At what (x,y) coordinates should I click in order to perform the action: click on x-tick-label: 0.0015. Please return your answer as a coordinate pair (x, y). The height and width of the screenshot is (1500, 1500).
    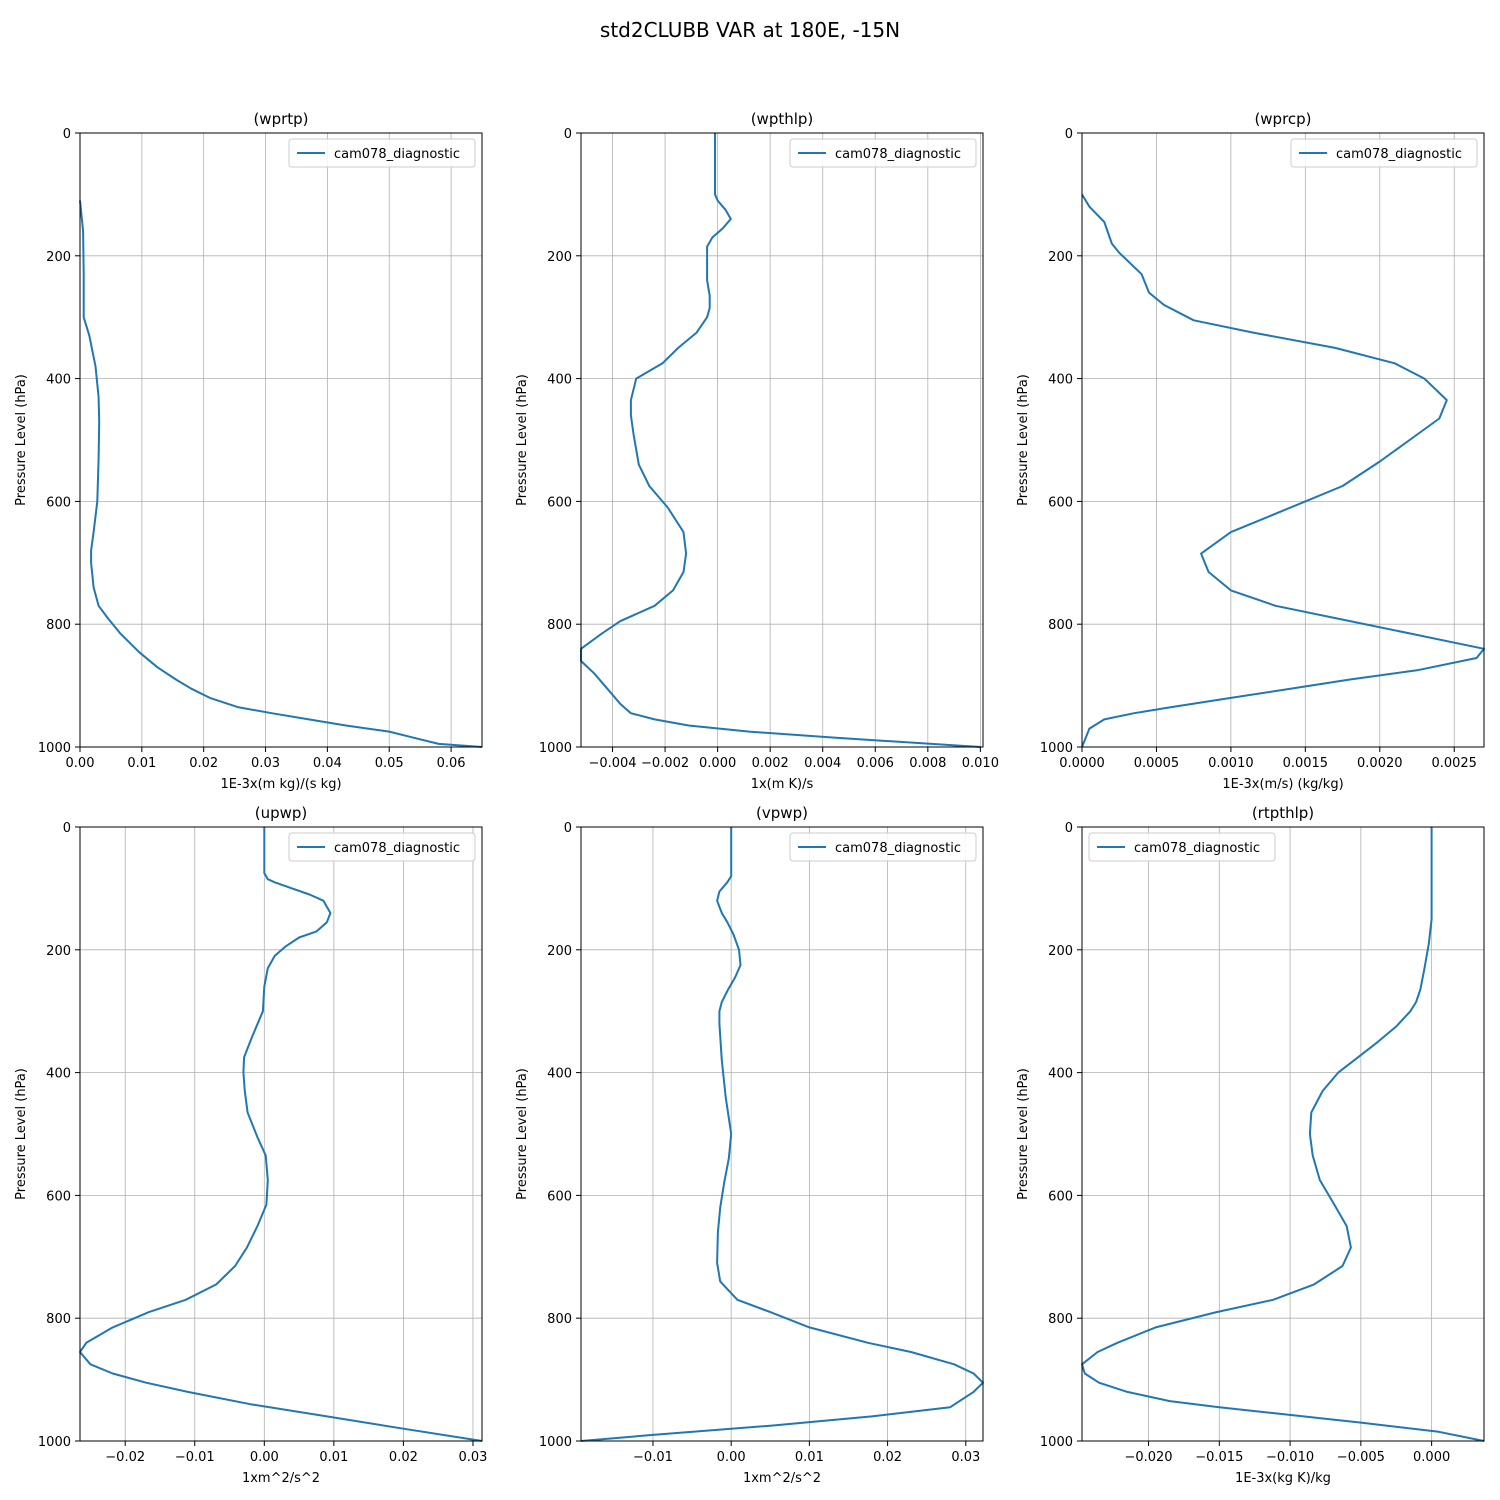
    Looking at the image, I should click on (1306, 763).